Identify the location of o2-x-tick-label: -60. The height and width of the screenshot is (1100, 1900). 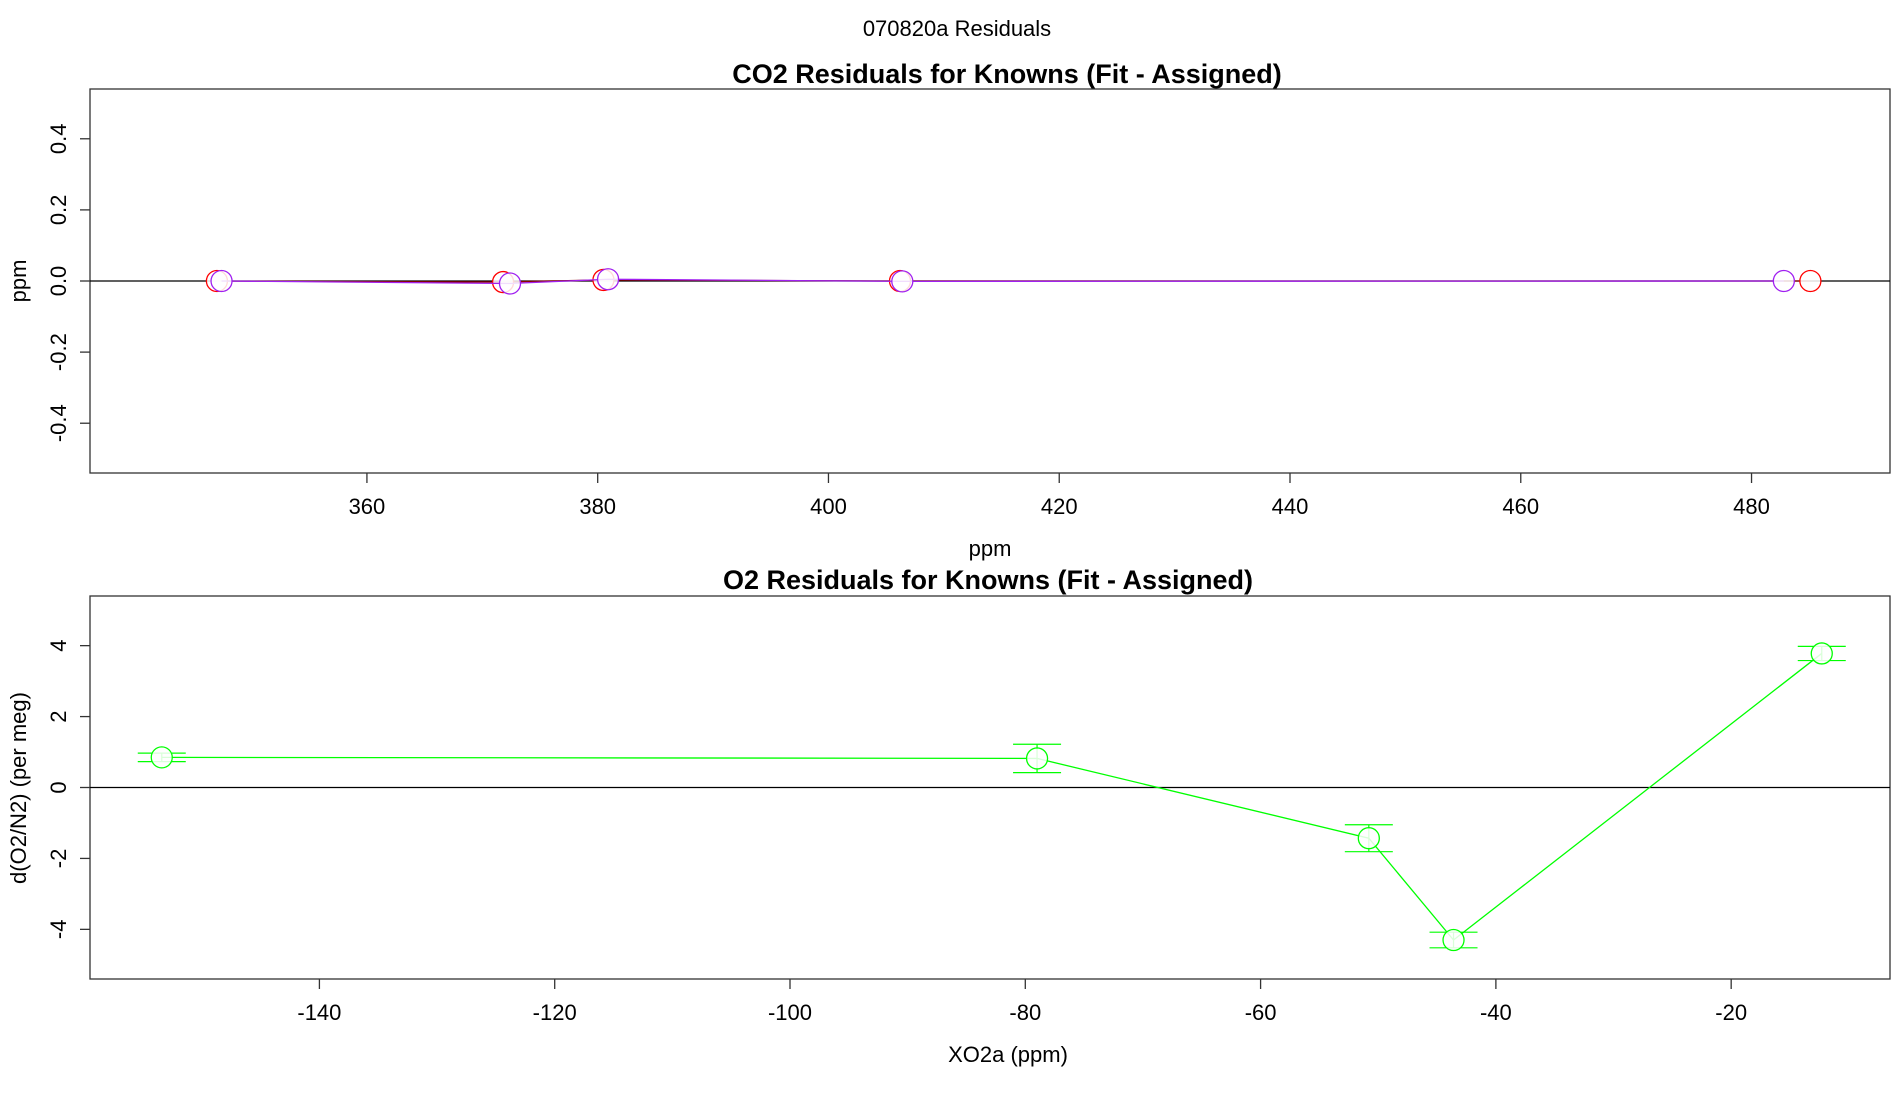
(1261, 1012).